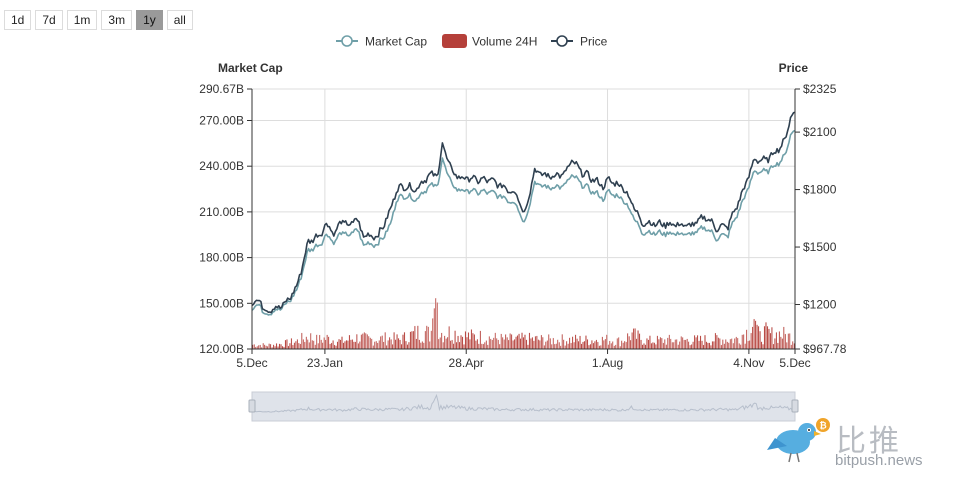 This screenshot has width=963, height=487. What do you see at coordinates (149, 20) in the screenshot?
I see `range-button-1y: 1y` at bounding box center [149, 20].